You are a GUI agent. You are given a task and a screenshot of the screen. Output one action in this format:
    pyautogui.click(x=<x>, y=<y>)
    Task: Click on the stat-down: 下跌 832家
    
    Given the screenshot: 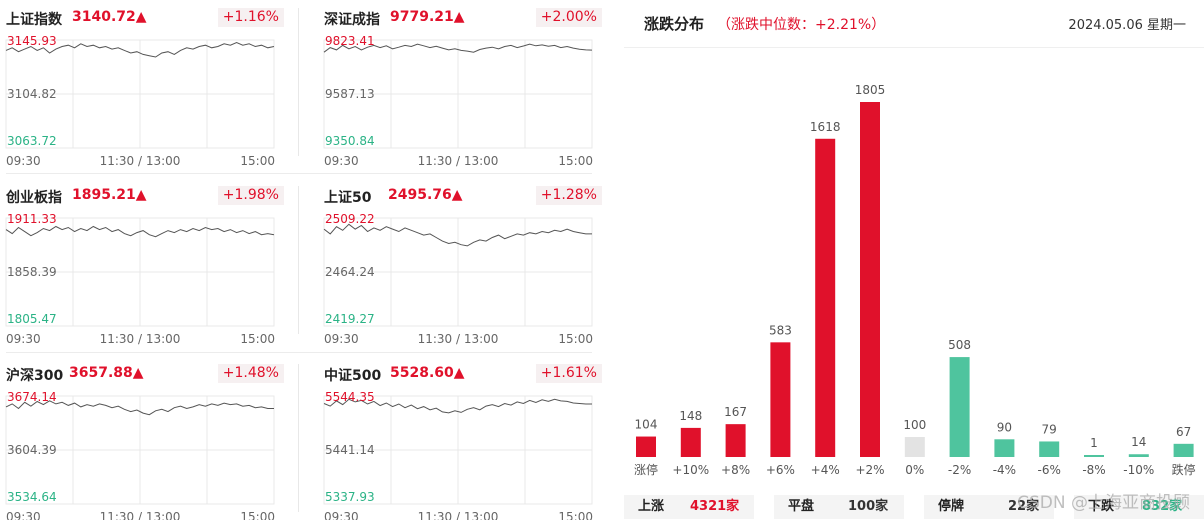 What is the action you would take?
    pyautogui.click(x=1139, y=507)
    